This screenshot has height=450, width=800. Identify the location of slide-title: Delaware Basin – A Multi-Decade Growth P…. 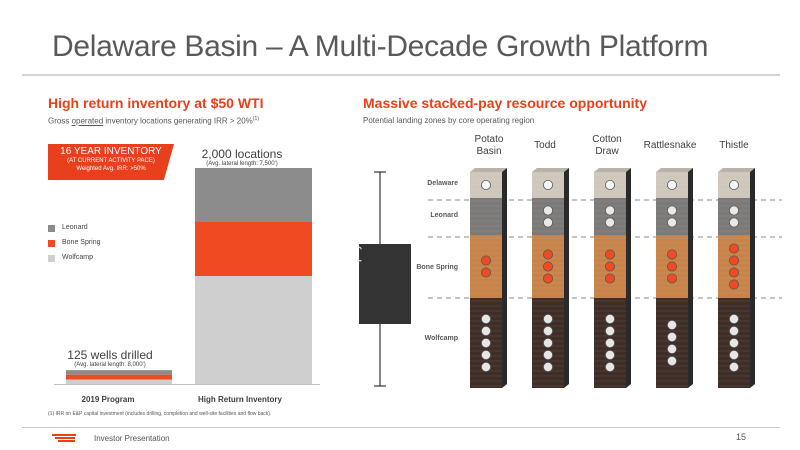
(380, 46).